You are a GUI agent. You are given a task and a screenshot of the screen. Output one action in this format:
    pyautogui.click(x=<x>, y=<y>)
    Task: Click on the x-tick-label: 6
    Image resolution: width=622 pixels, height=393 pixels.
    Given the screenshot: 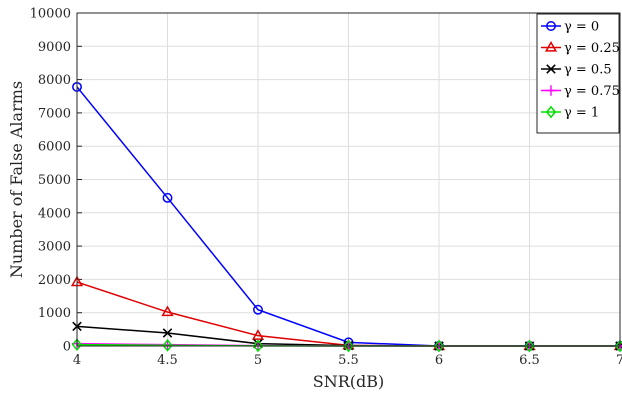 What is the action you would take?
    pyautogui.click(x=439, y=360)
    